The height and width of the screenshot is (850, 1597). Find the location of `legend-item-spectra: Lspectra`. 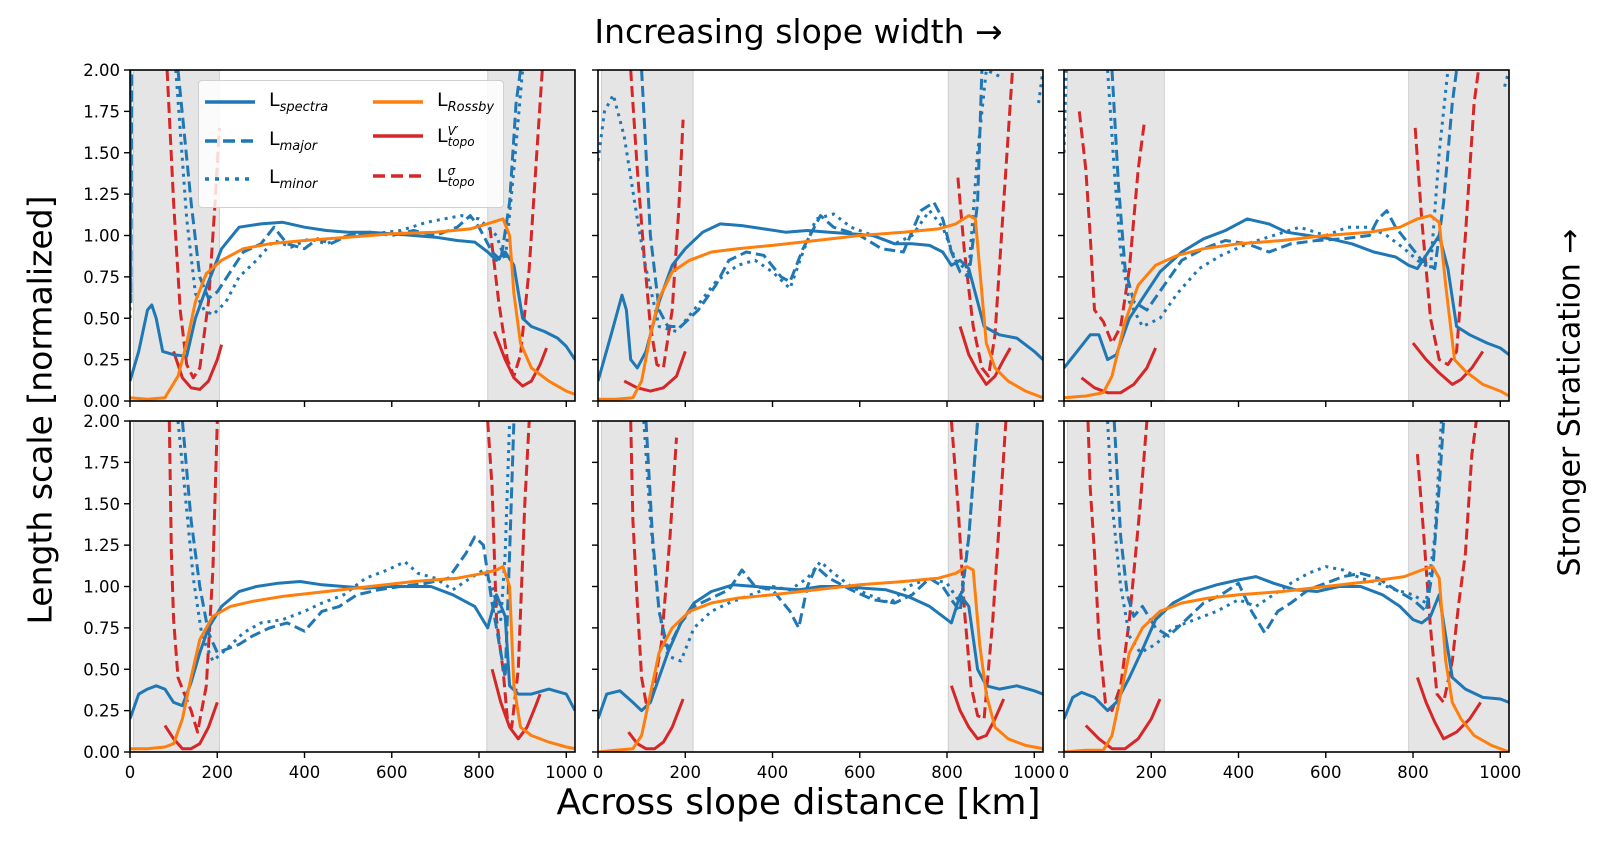

legend-item-spectra: Lspectra is located at coordinates (266, 102).